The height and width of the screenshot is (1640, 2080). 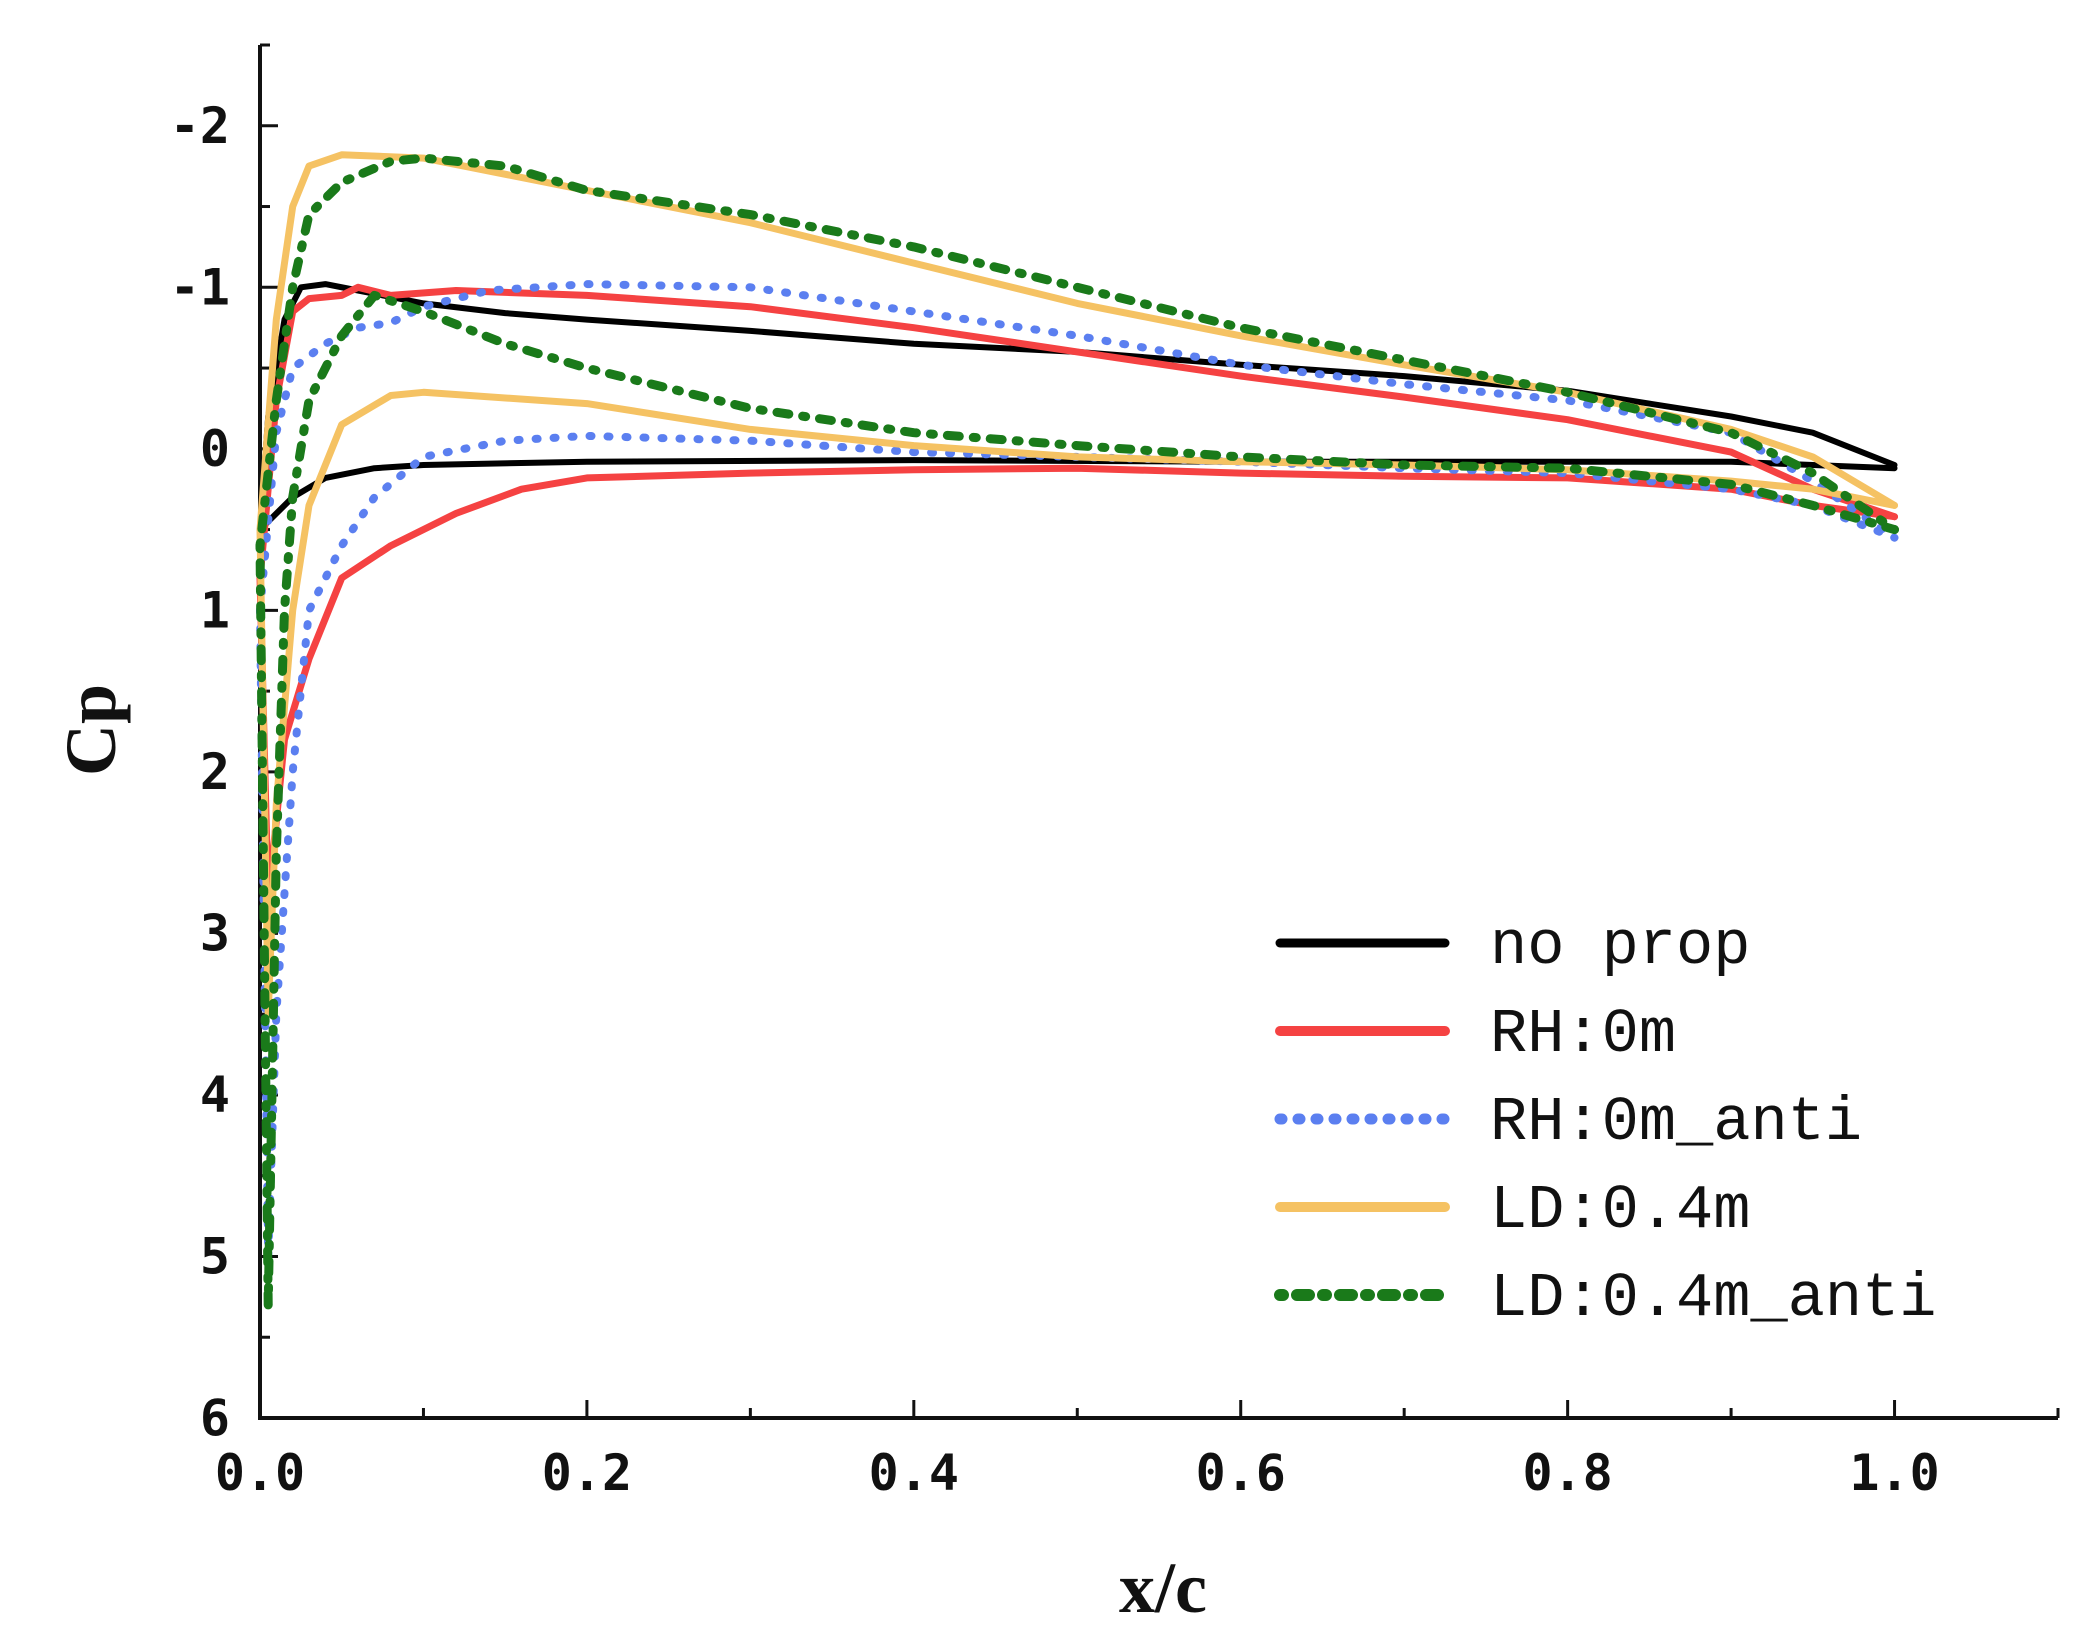 I want to click on legend-label: LD:0.4m, so click(x=1620, y=1210).